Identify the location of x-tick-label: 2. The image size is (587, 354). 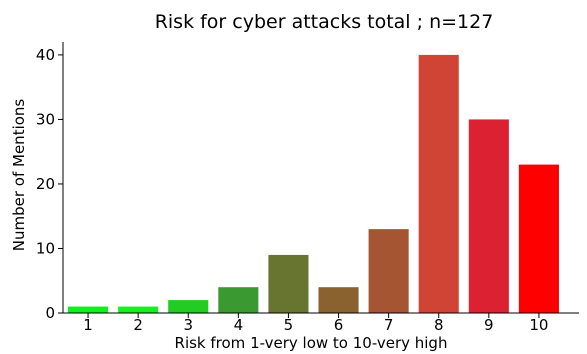
(138, 325).